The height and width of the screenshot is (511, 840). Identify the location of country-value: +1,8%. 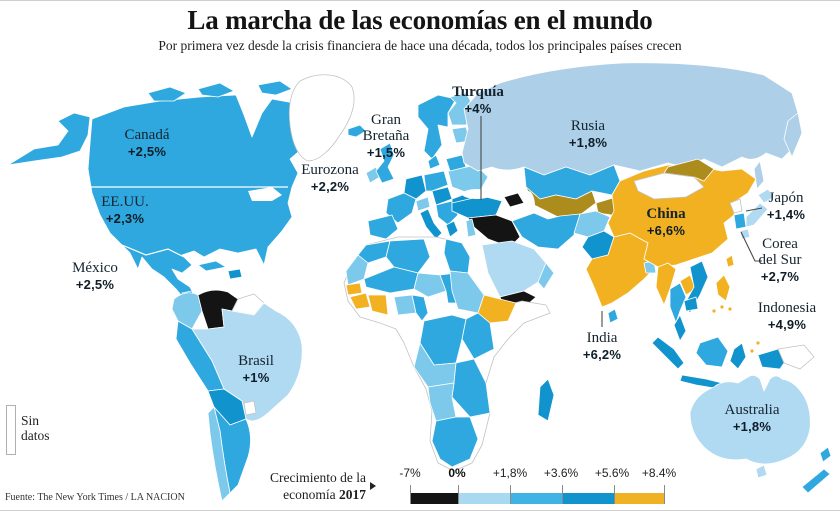
(752, 426).